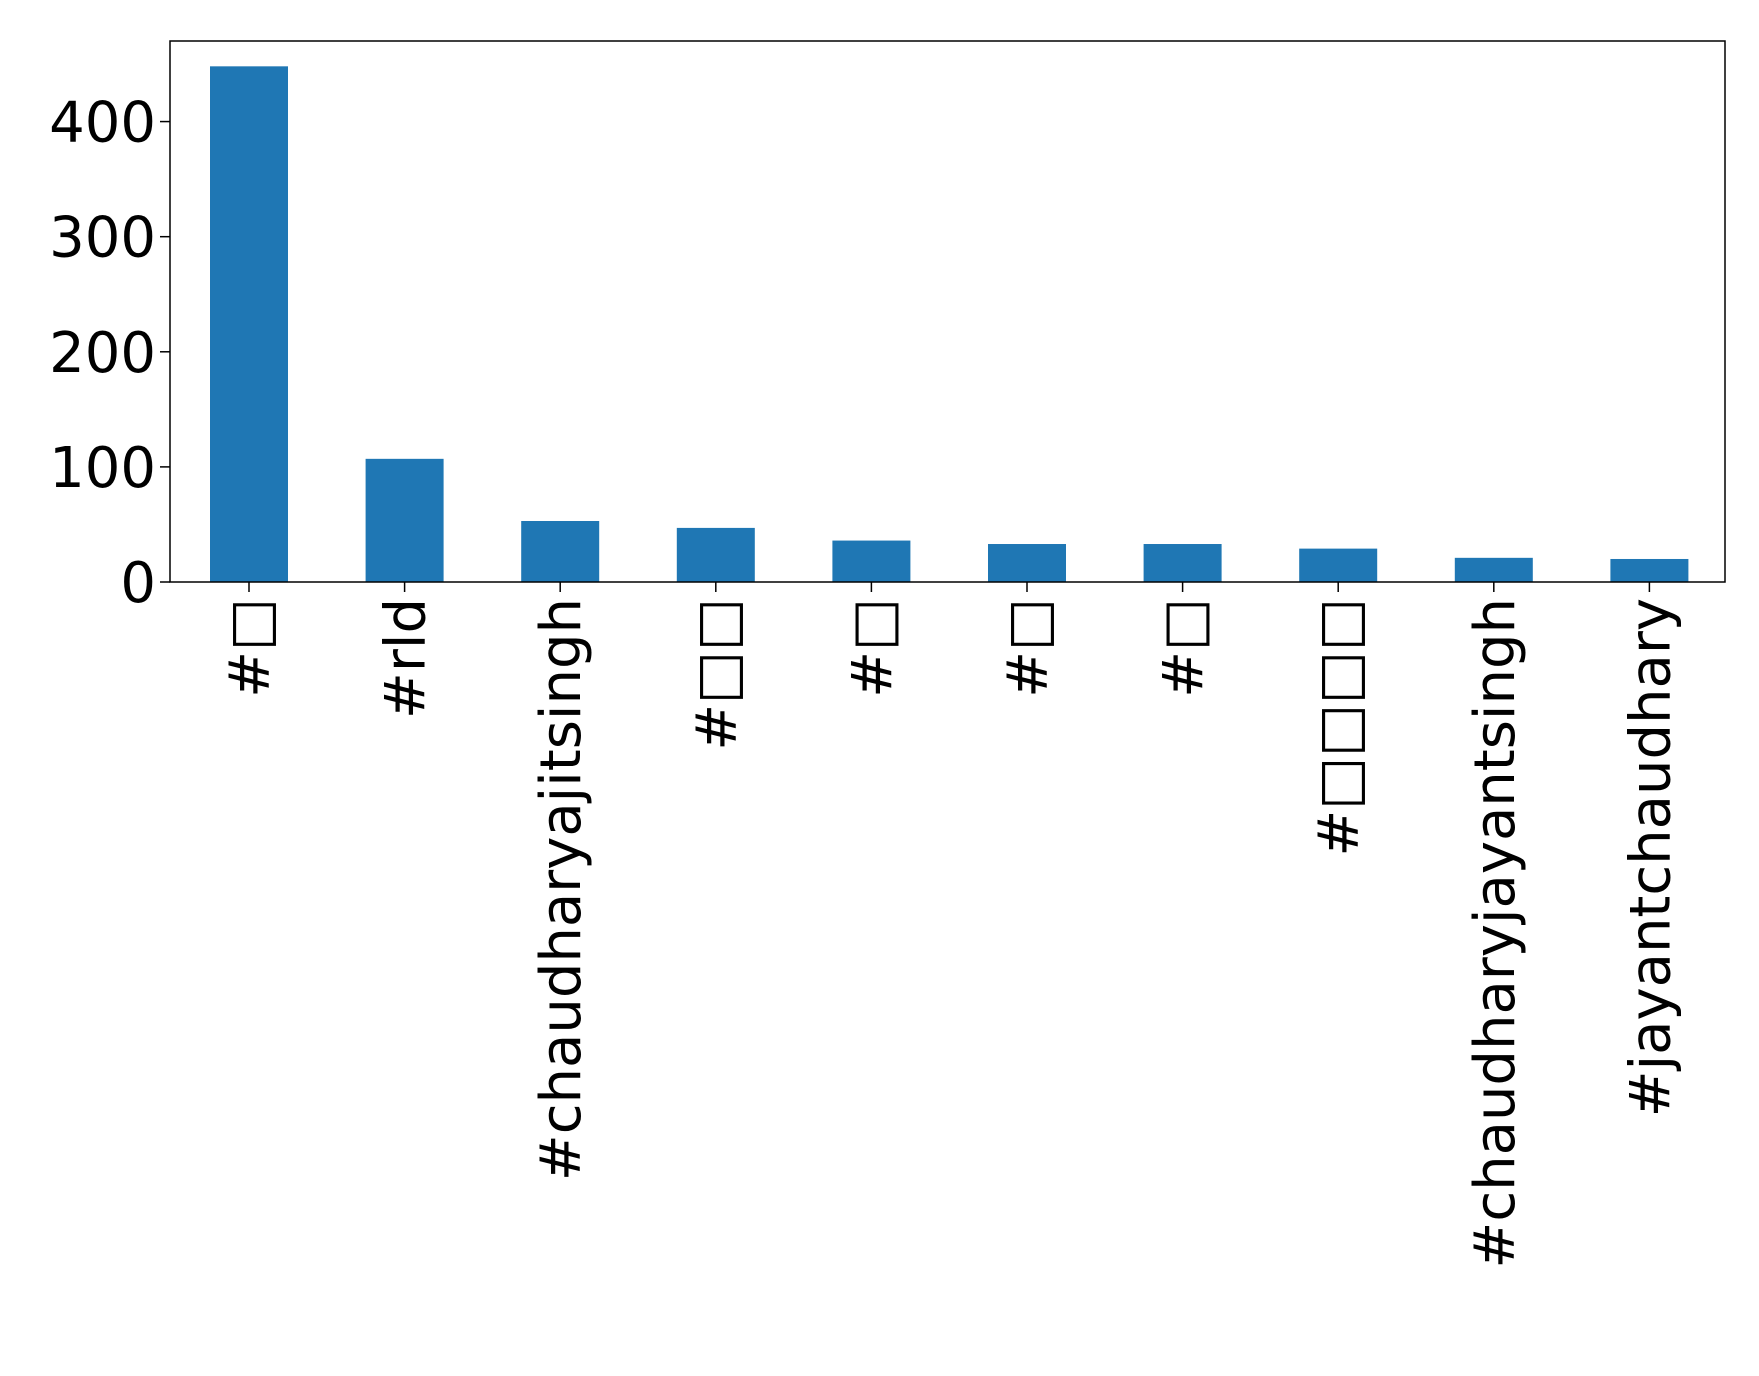 This screenshot has width=1759, height=1376. I want to click on y-tick-label: 100, so click(102, 468).